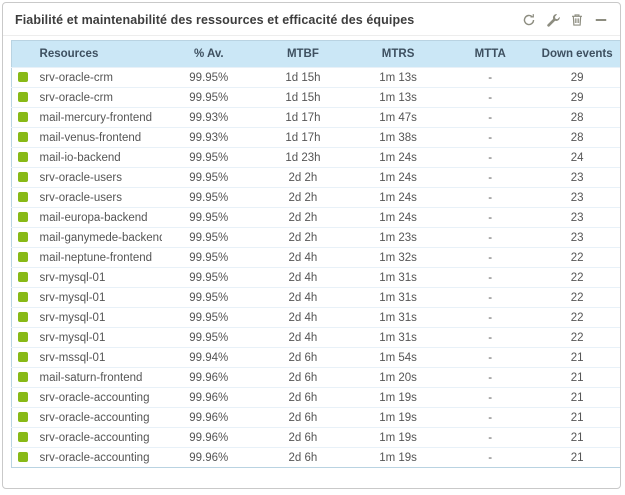 The width and height of the screenshot is (625, 495). Describe the element at coordinates (100, 257) in the screenshot. I see `resource-name: mail-neptune-frontend` at that location.